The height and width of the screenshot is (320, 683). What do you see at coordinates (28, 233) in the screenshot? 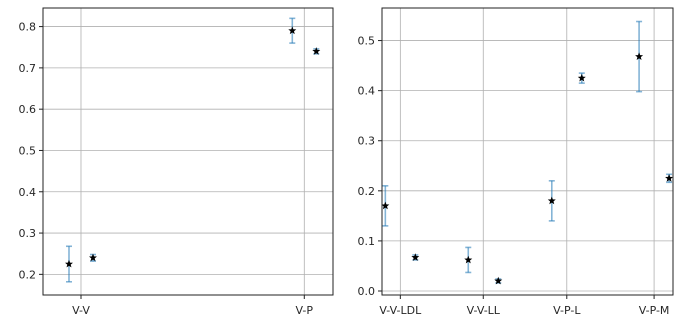
I see `left-ytick-label: 0.3` at bounding box center [28, 233].